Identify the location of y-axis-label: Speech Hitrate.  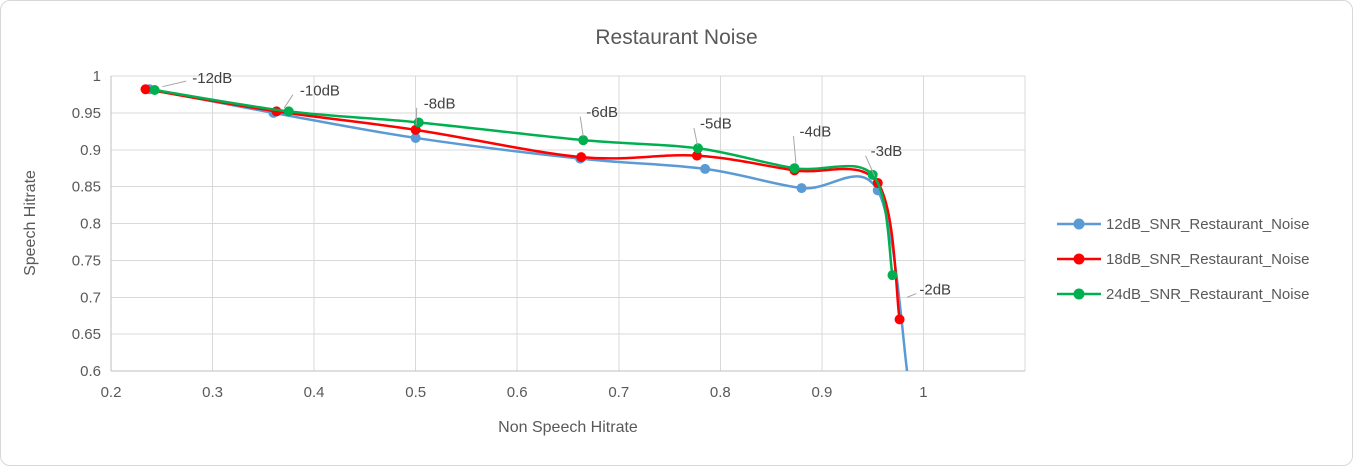
(30, 223).